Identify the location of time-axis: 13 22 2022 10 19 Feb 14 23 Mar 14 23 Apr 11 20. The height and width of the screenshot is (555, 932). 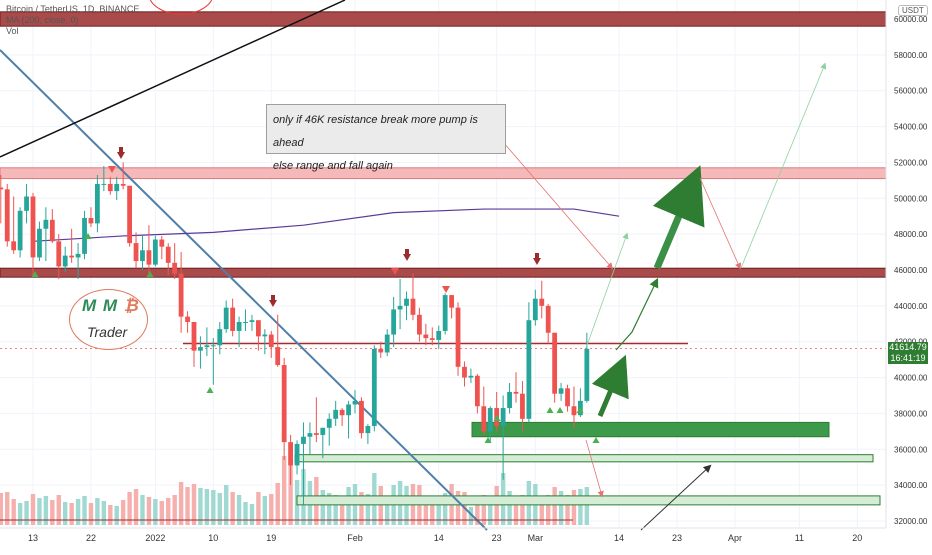
(443, 535).